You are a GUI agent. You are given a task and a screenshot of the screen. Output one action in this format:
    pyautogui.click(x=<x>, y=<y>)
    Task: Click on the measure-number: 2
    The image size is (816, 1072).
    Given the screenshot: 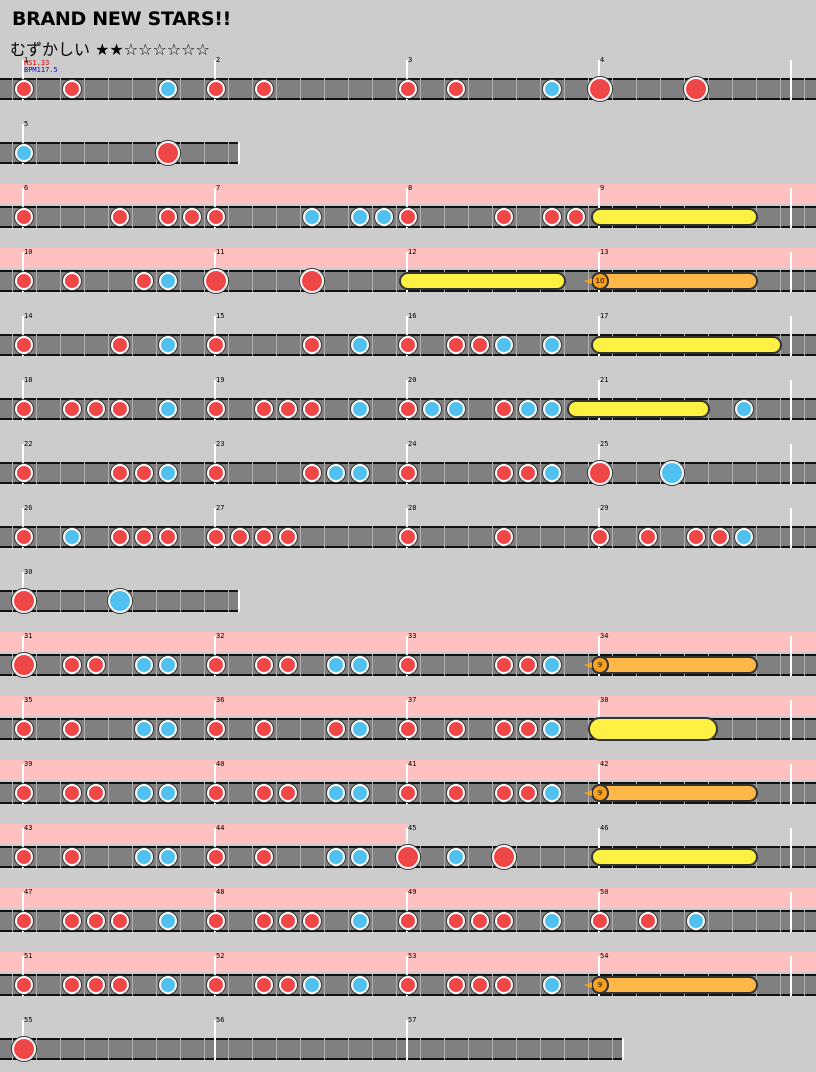 What is the action you would take?
    pyautogui.click(x=218, y=60)
    